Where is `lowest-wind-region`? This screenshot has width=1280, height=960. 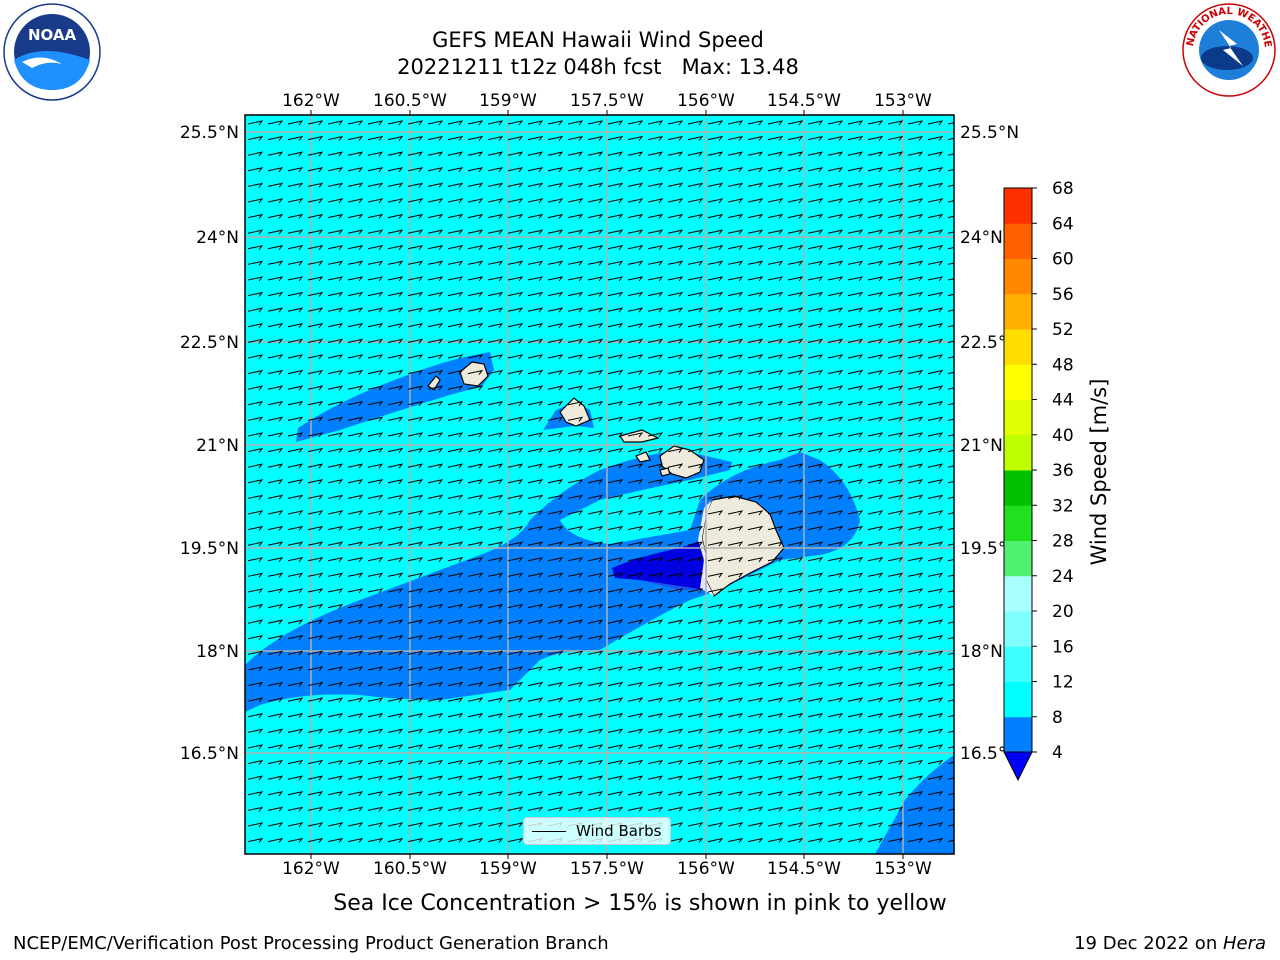 lowest-wind-region is located at coordinates (659, 565).